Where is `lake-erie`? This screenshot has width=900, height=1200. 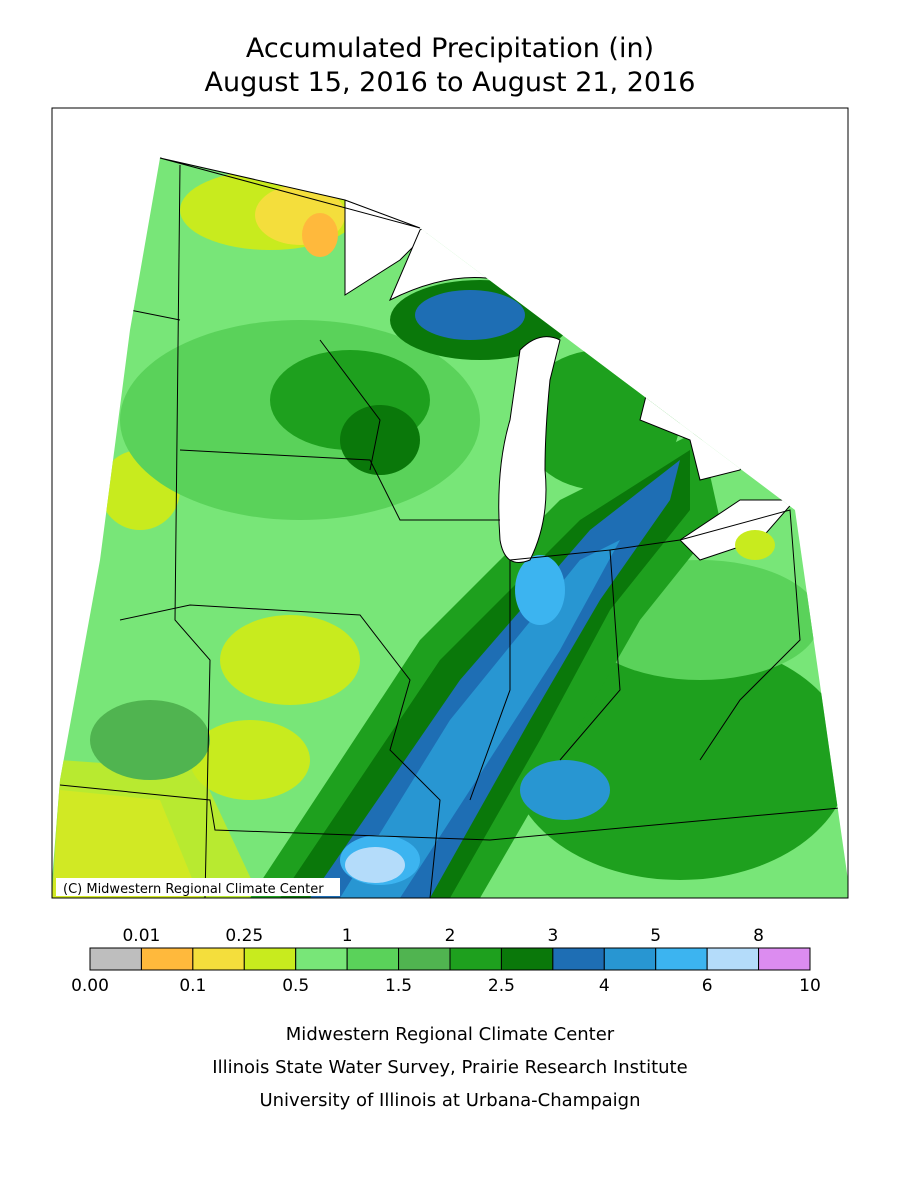
lake-erie is located at coordinates (738, 530).